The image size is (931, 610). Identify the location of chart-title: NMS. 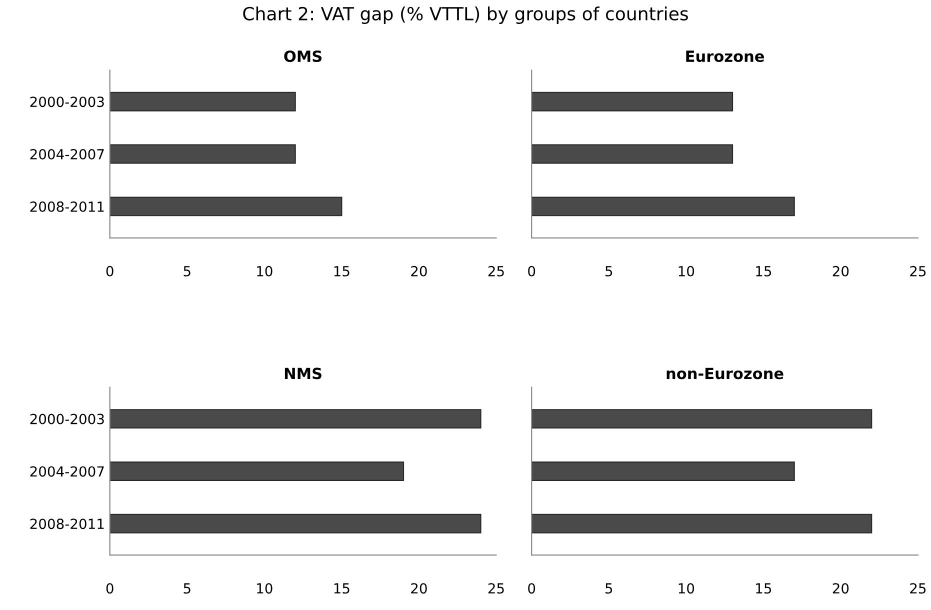
(303, 374).